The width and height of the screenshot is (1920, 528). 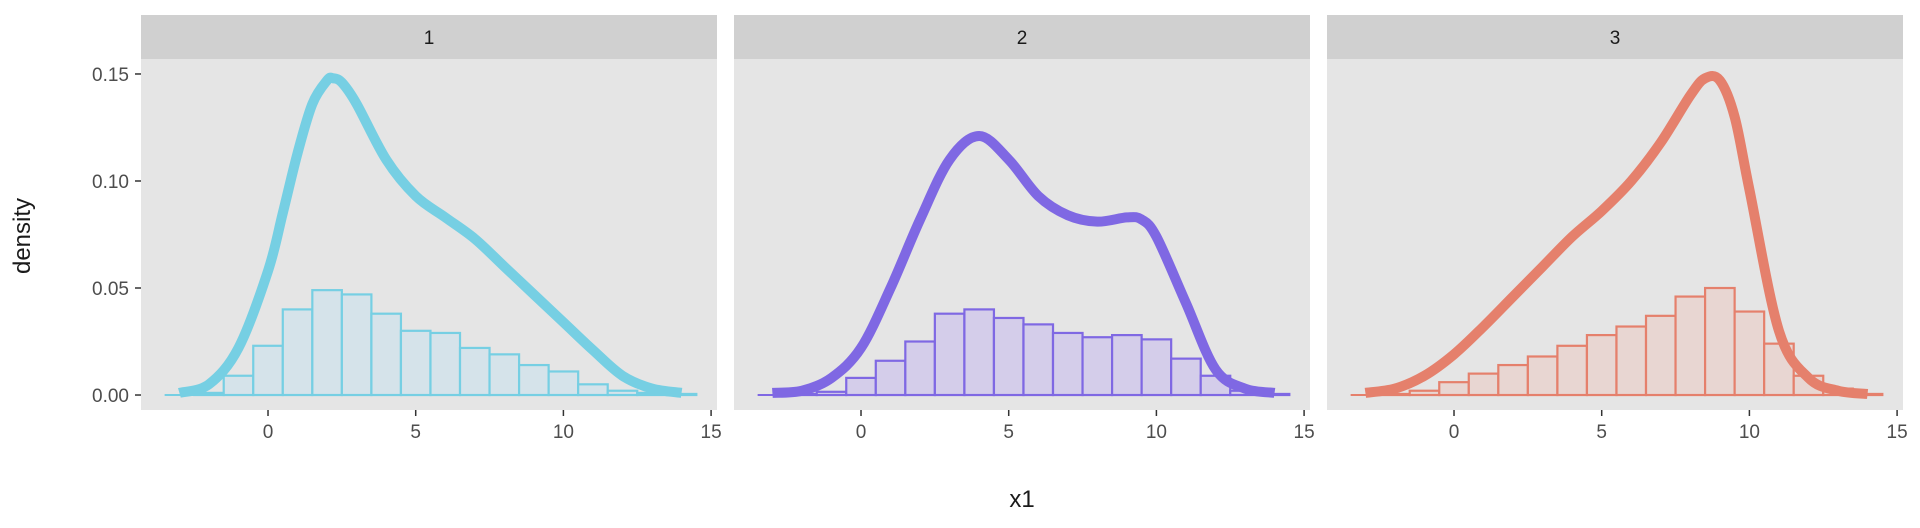 What do you see at coordinates (110, 289) in the screenshot?
I see `y-tick-label: 0.05` at bounding box center [110, 289].